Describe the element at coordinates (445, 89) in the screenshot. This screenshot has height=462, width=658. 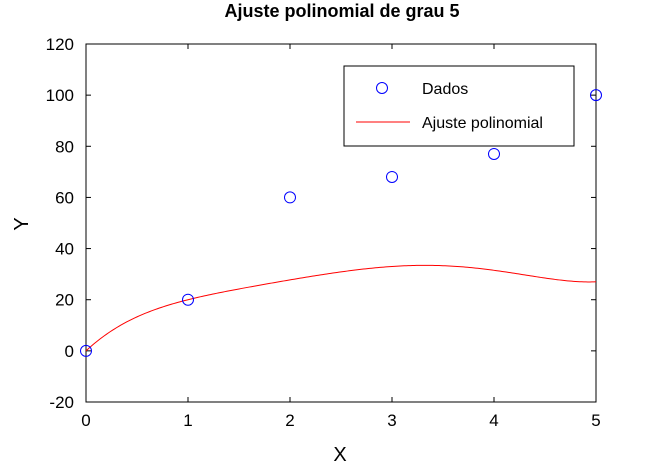
I see `legend-label-dados: Dados` at that location.